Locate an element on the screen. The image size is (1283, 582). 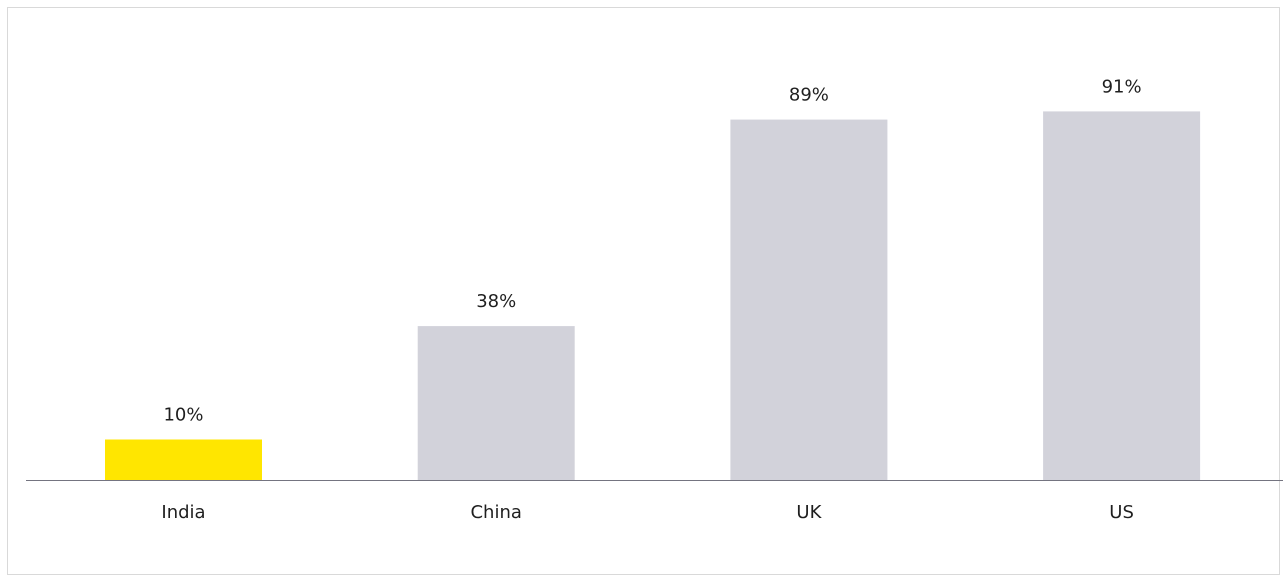
bar-us is located at coordinates (1122, 296).